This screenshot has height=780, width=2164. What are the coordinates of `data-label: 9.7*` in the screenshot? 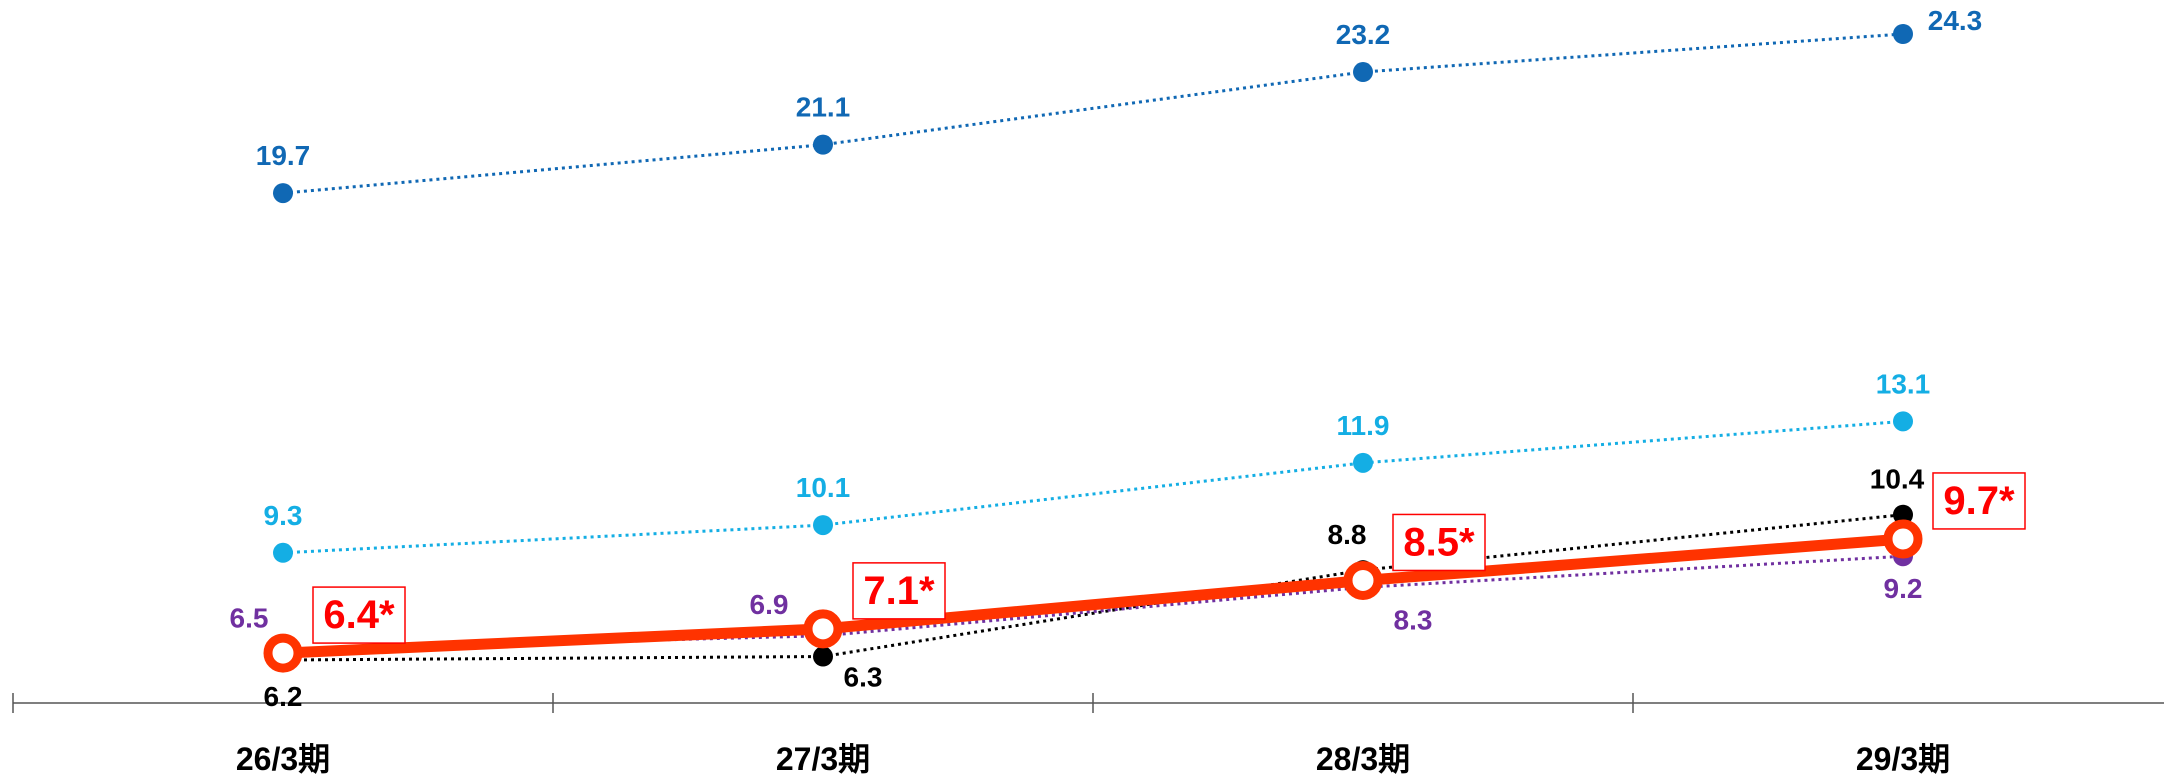 It's located at (1979, 501).